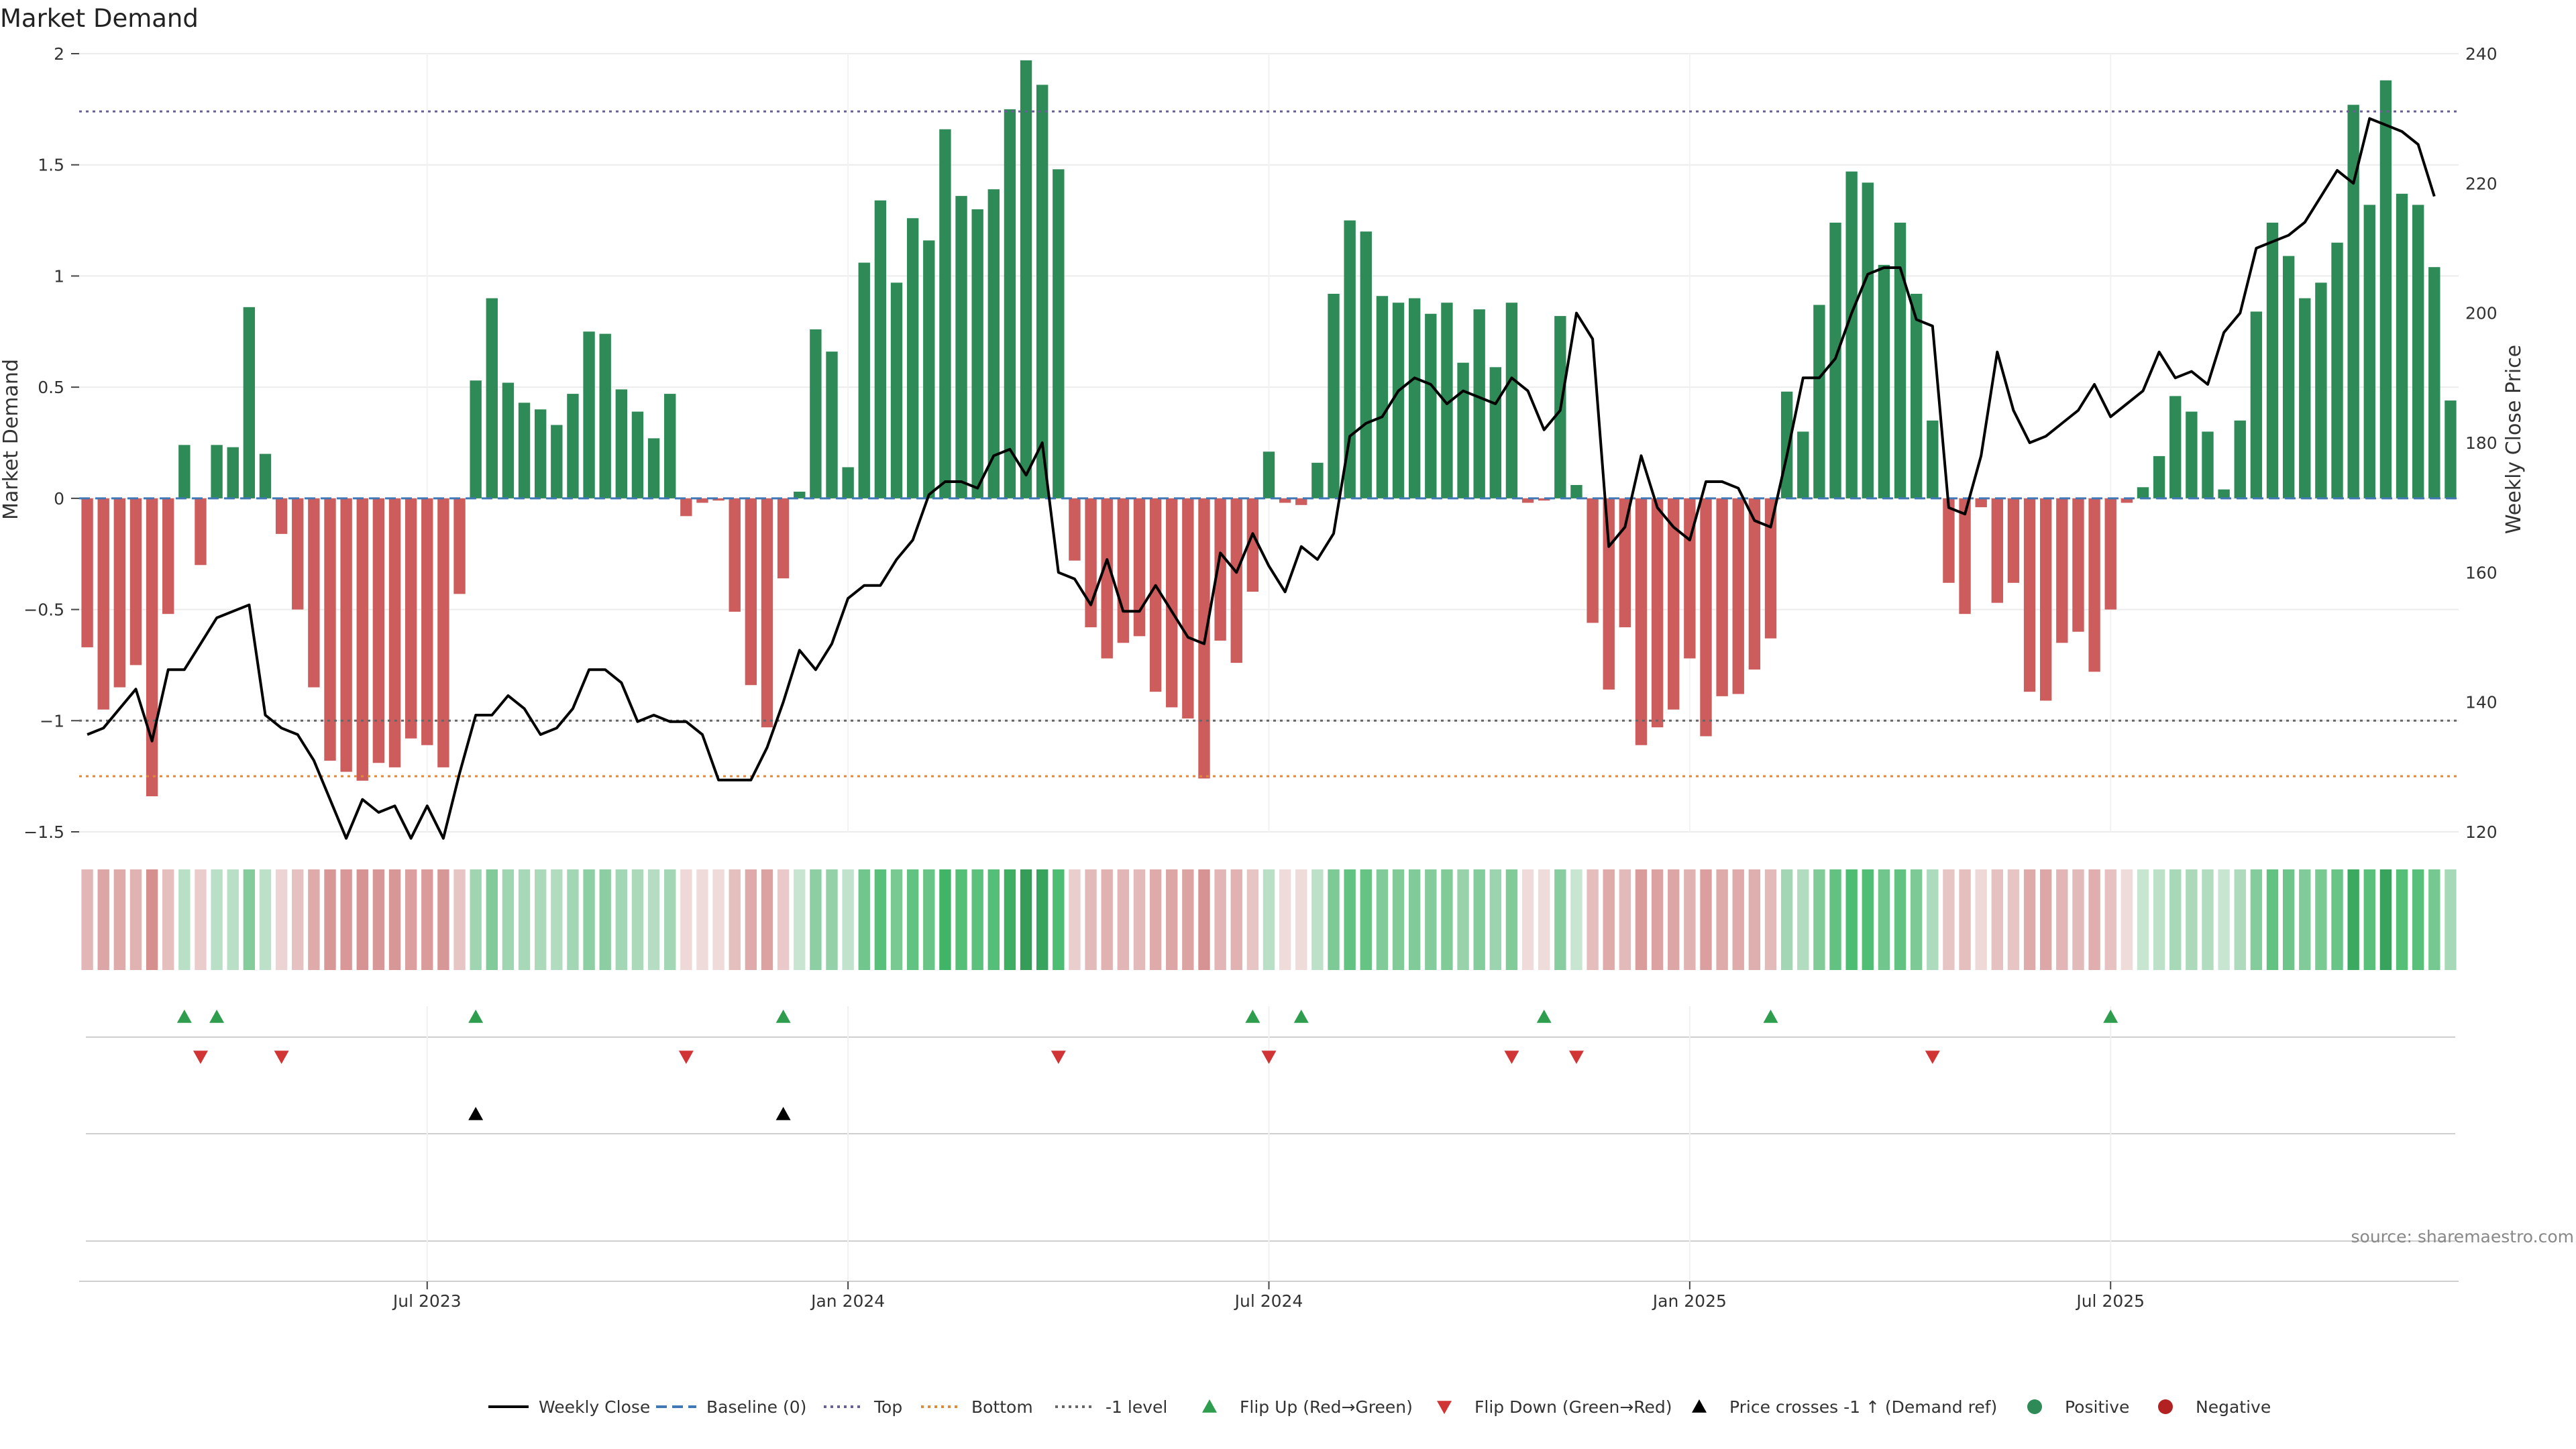 Image resolution: width=2576 pixels, height=1449 pixels. I want to click on legend-item: Top, so click(863, 1407).